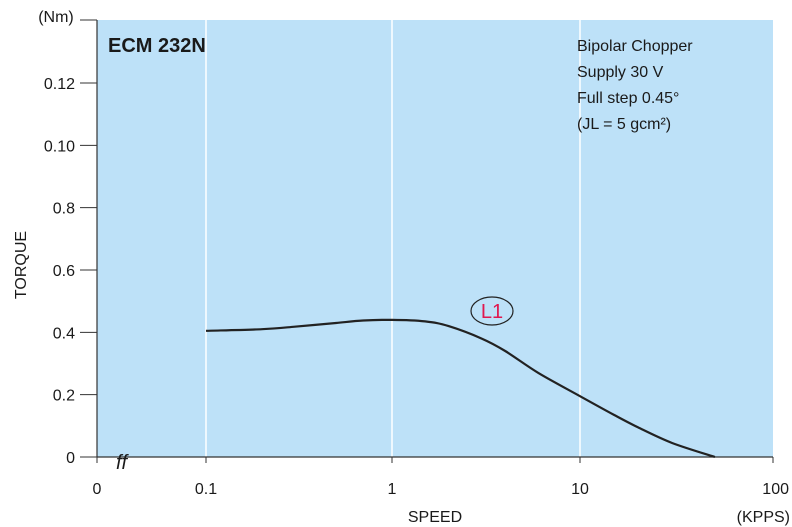 The width and height of the screenshot is (792, 527). I want to click on note-line: Bipolar Chopper, so click(635, 46).